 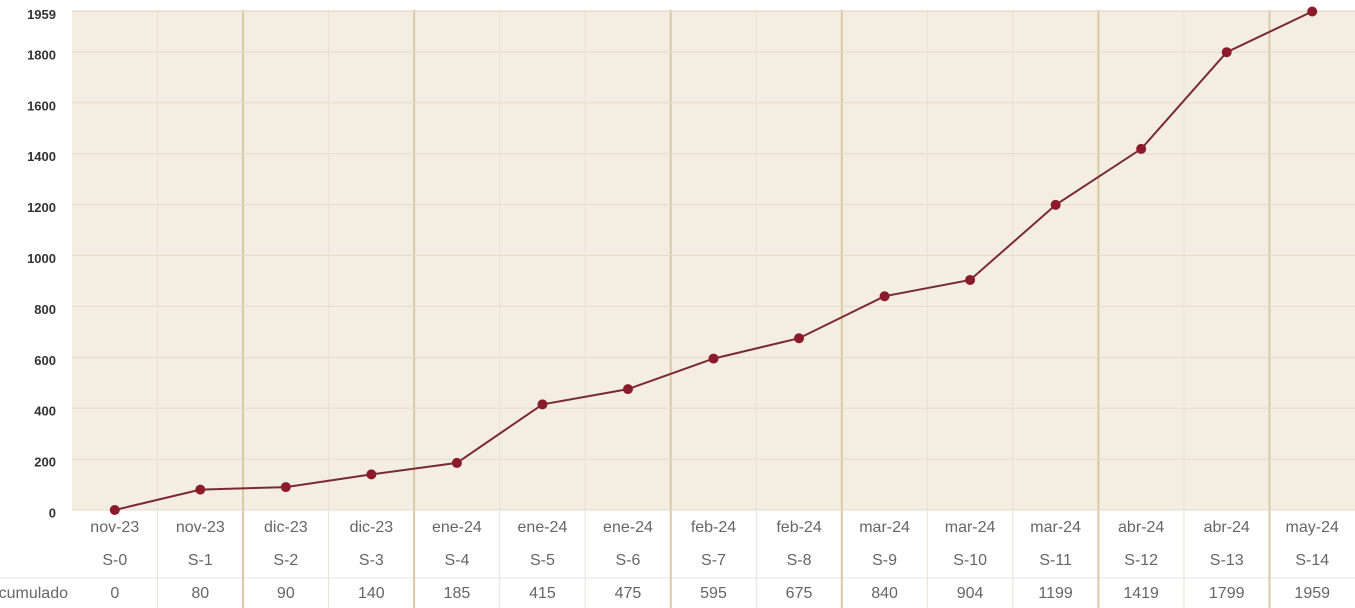 What do you see at coordinates (628, 593) in the screenshot?
I see `table-value: 475` at bounding box center [628, 593].